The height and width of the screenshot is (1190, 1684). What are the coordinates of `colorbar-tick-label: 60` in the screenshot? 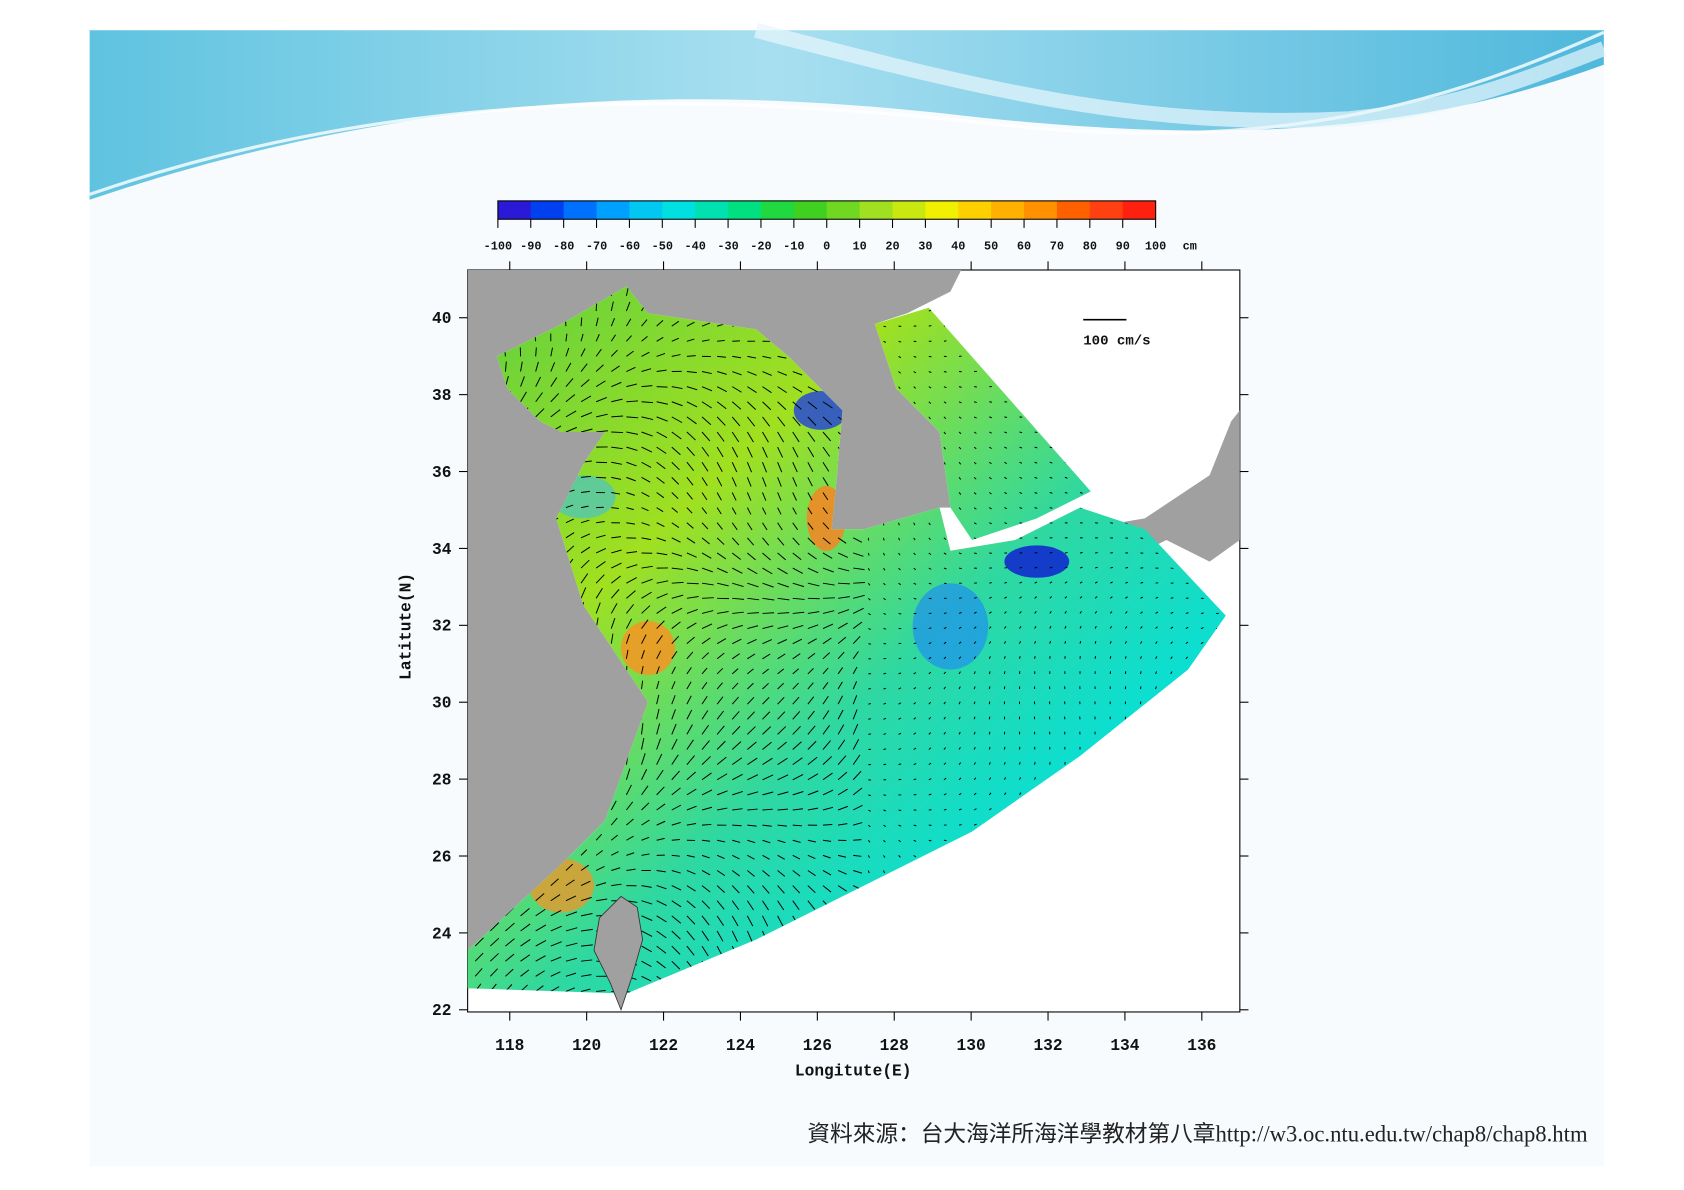 It's located at (1024, 246).